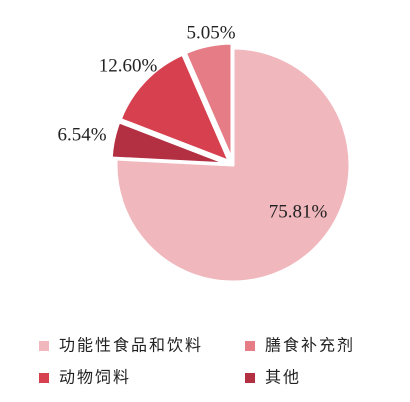 This screenshot has width=410, height=402. I want to click on slice-label-1: 75.81%, so click(298, 211).